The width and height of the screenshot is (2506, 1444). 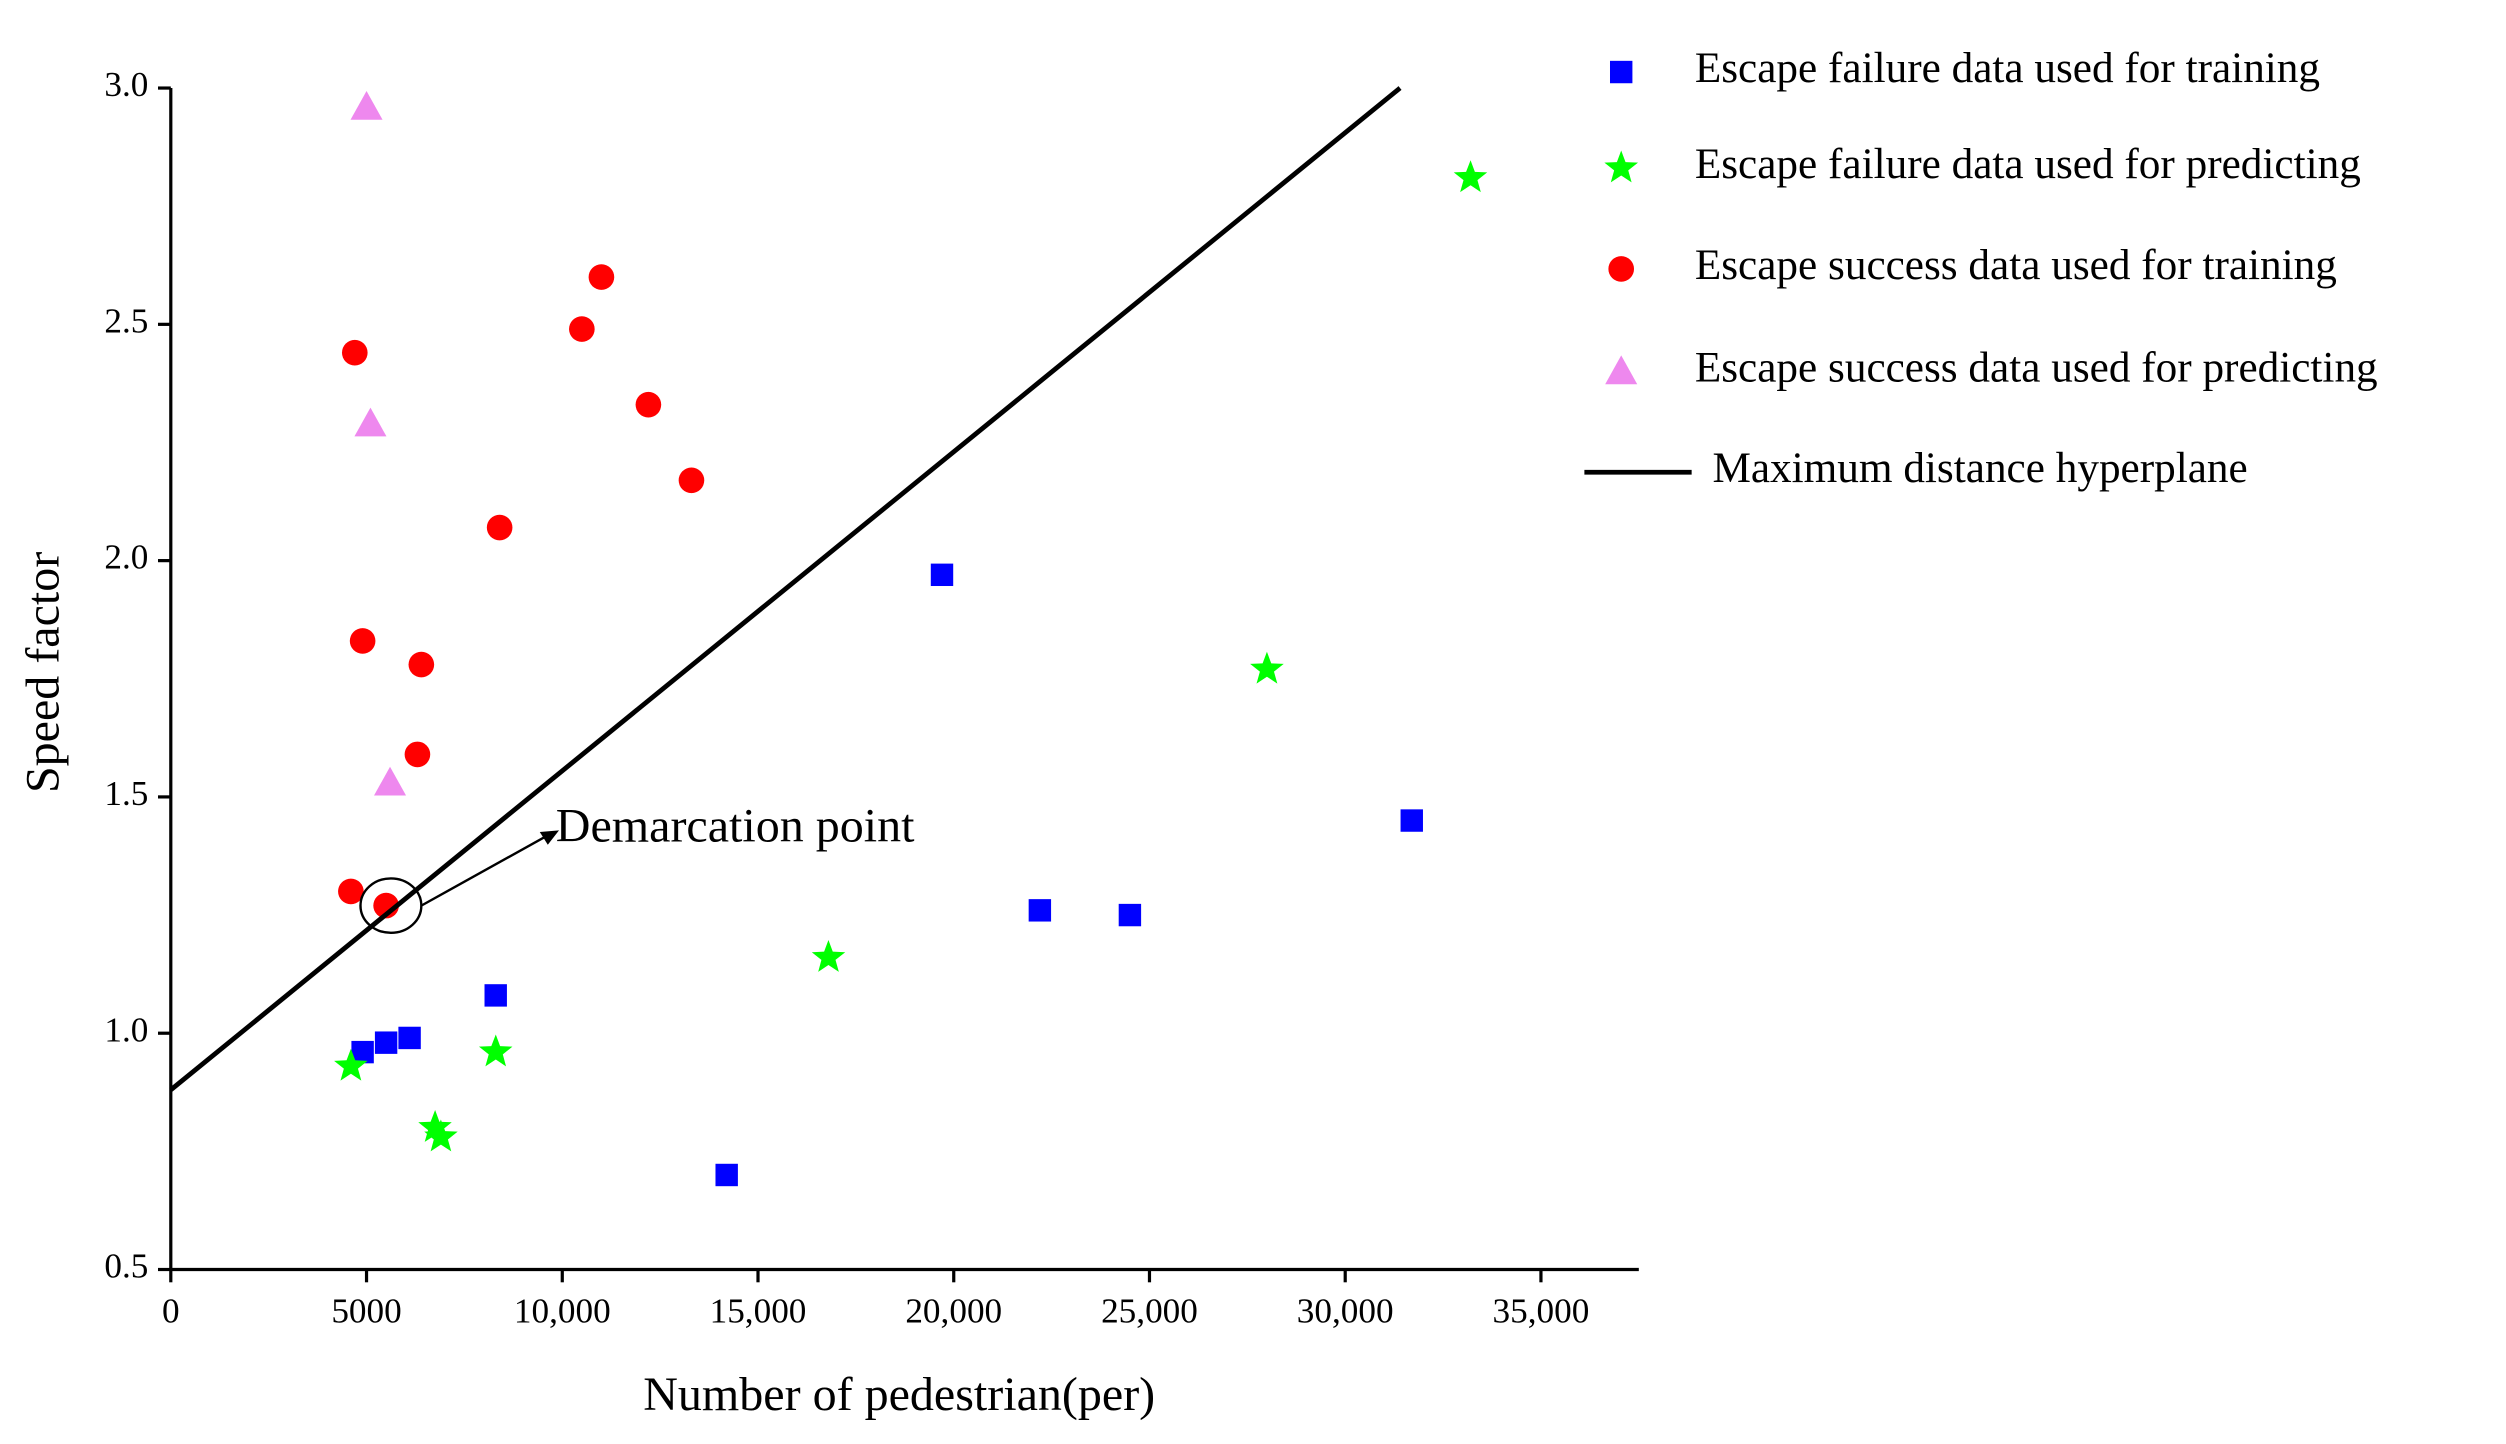 What do you see at coordinates (562, 1310) in the screenshot?
I see `x-tick-label: 10,000` at bounding box center [562, 1310].